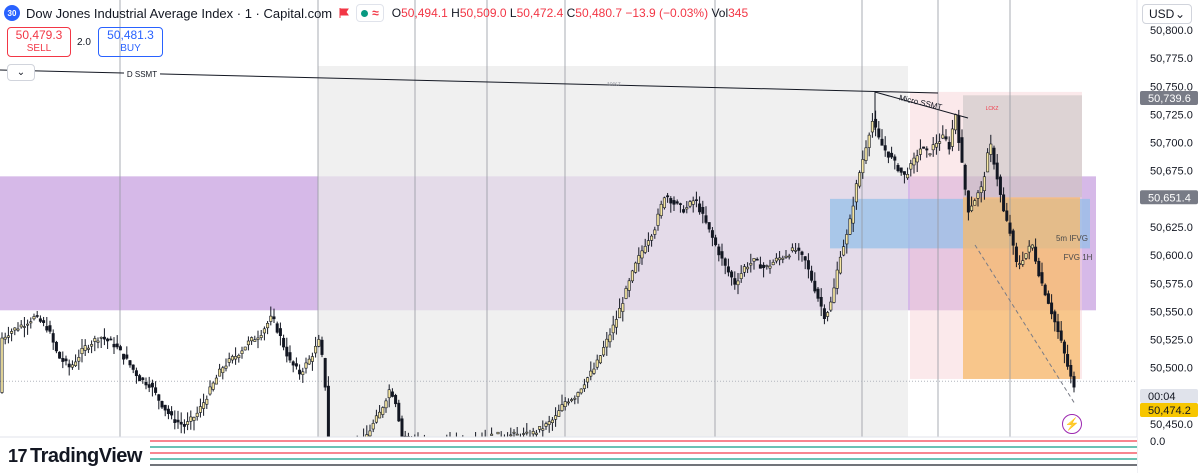 Image resolution: width=1200 pixels, height=473 pixels. Describe the element at coordinates (86, 456) in the screenshot. I see `tradingview-wordmark: TradingView` at that location.